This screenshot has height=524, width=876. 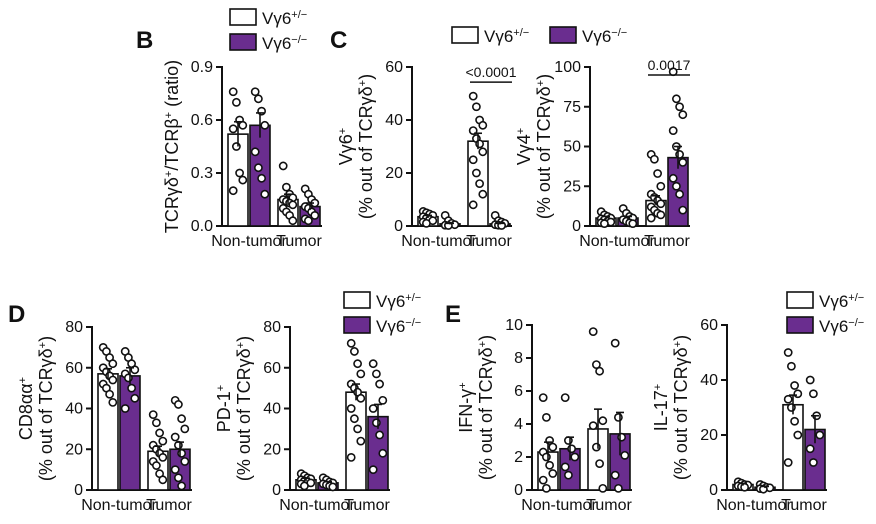 I want to click on legend-panel-c: Vγ6+/− Vγ6−/−, so click(x=539, y=36).